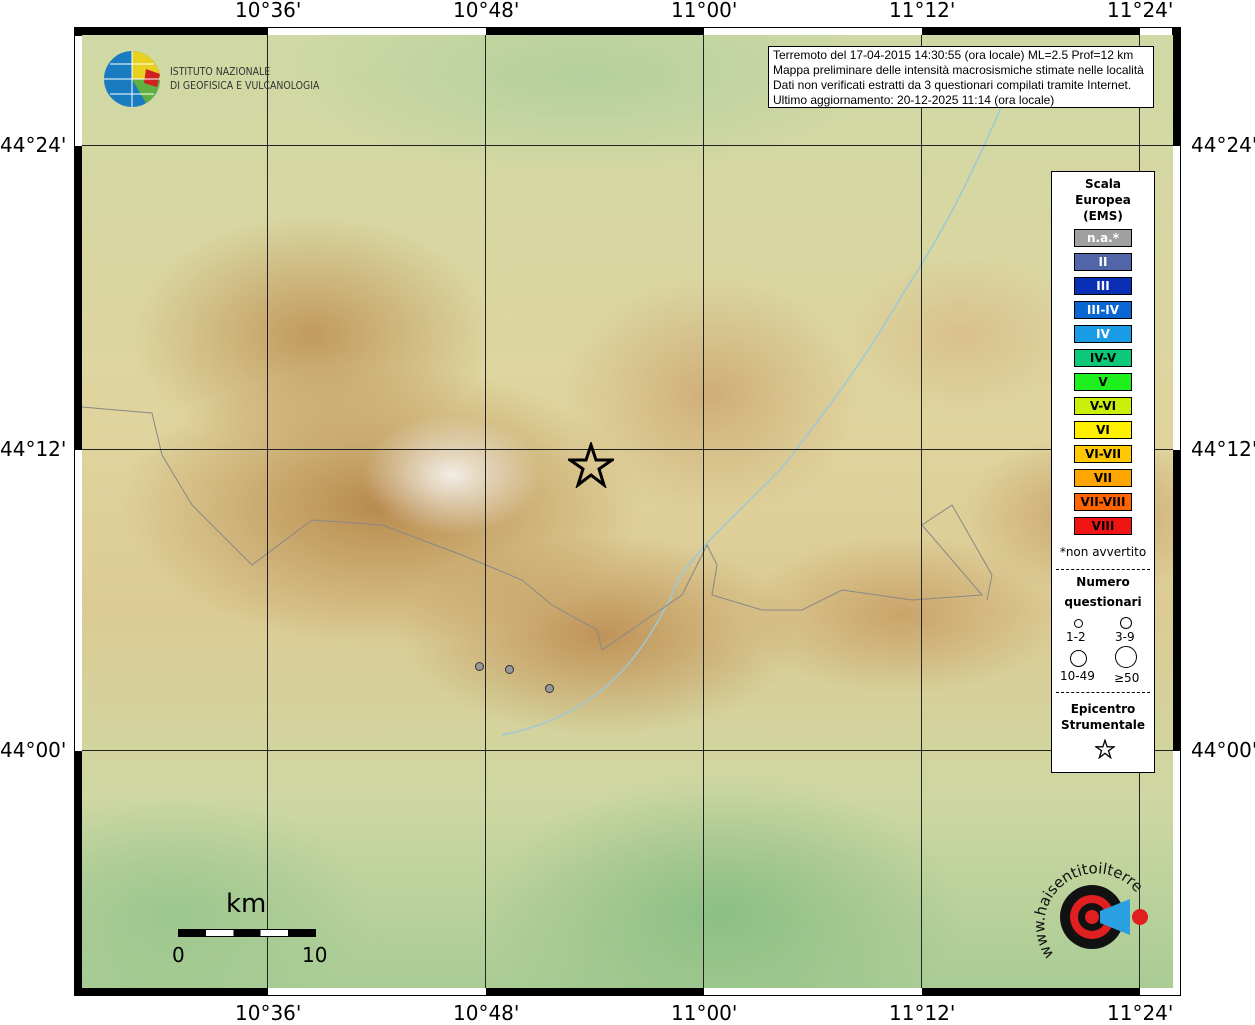 The width and height of the screenshot is (1255, 1025). I want to click on haisentito-logo: www.haisentitoilterremoto.it, so click(1090, 908).